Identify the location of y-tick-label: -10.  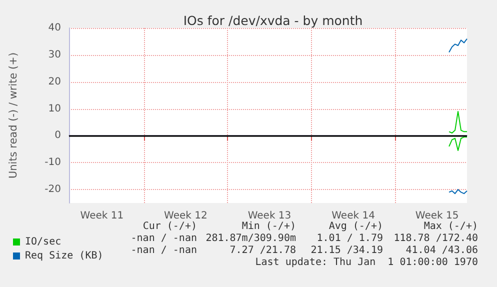
(52, 162).